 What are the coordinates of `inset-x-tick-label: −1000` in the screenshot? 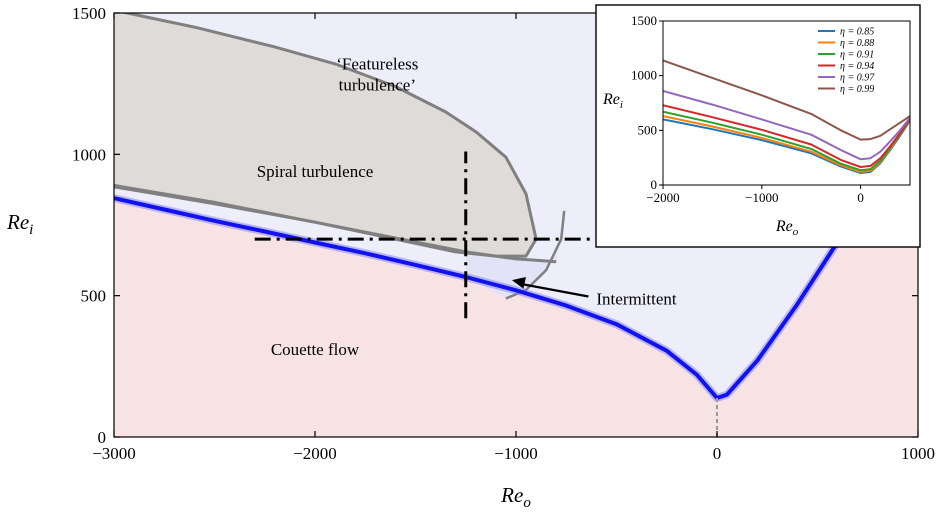 It's located at (761, 197).